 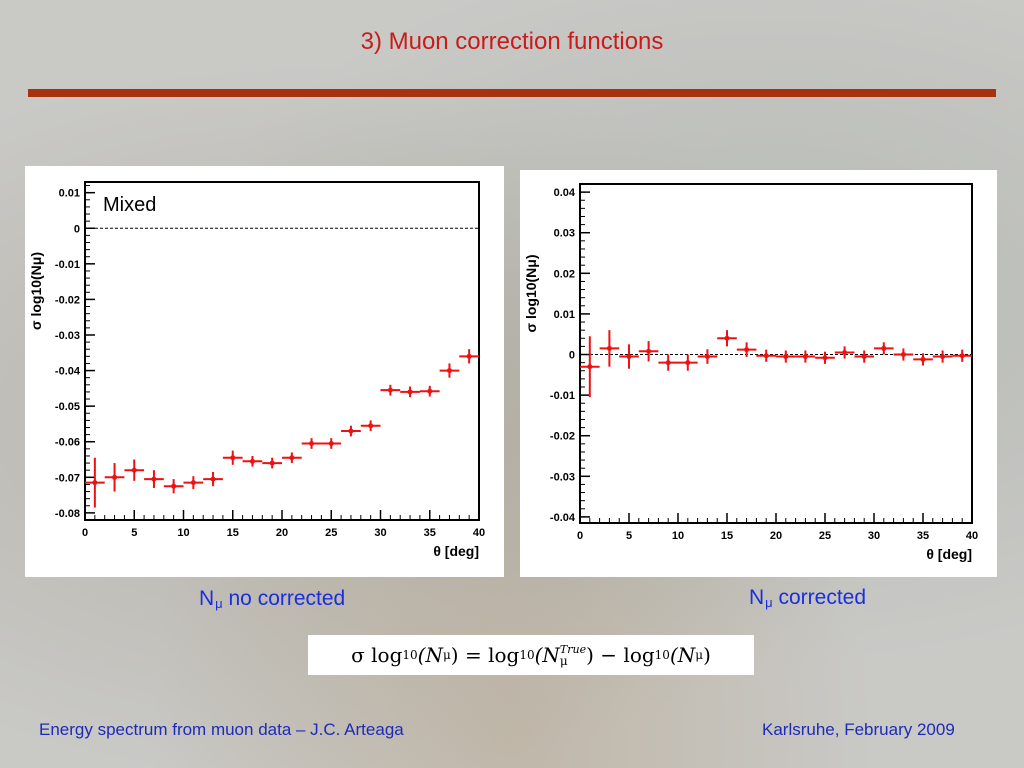 What do you see at coordinates (629, 536) in the screenshot?
I see `x-tick-label: 5` at bounding box center [629, 536].